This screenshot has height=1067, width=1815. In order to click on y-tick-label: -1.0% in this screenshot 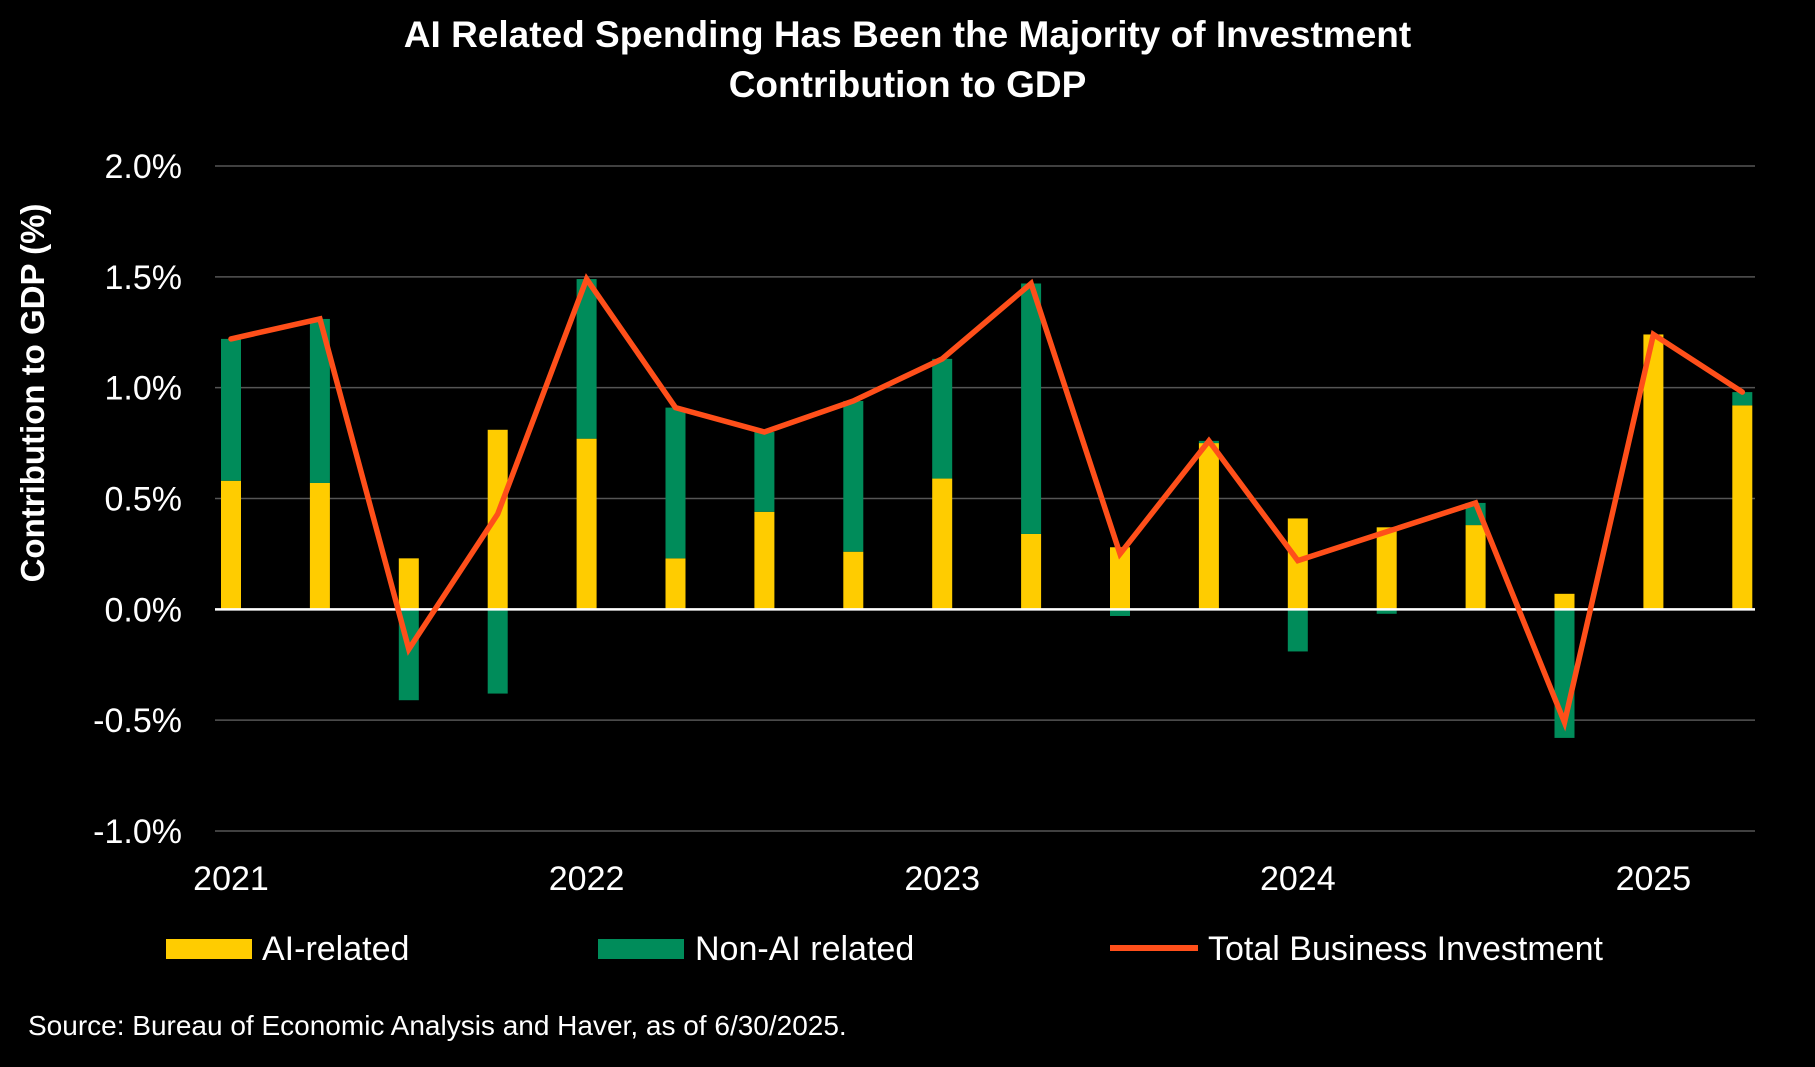, I will do `click(137, 832)`.